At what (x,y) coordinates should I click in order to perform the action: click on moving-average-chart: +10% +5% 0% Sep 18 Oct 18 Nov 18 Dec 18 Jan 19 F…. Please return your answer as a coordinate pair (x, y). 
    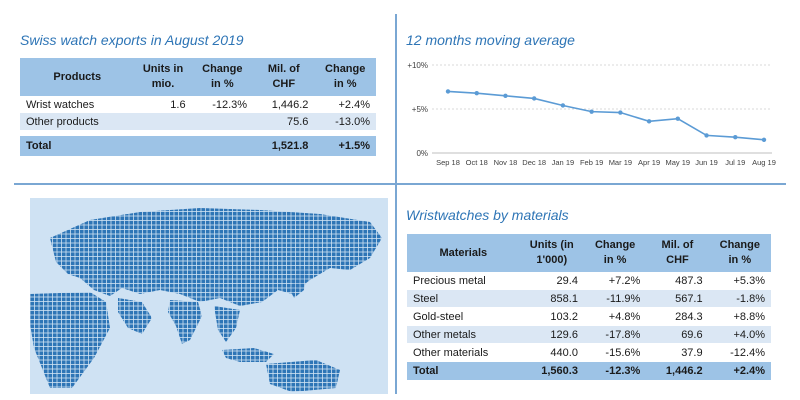
    Looking at the image, I should click on (591, 114).